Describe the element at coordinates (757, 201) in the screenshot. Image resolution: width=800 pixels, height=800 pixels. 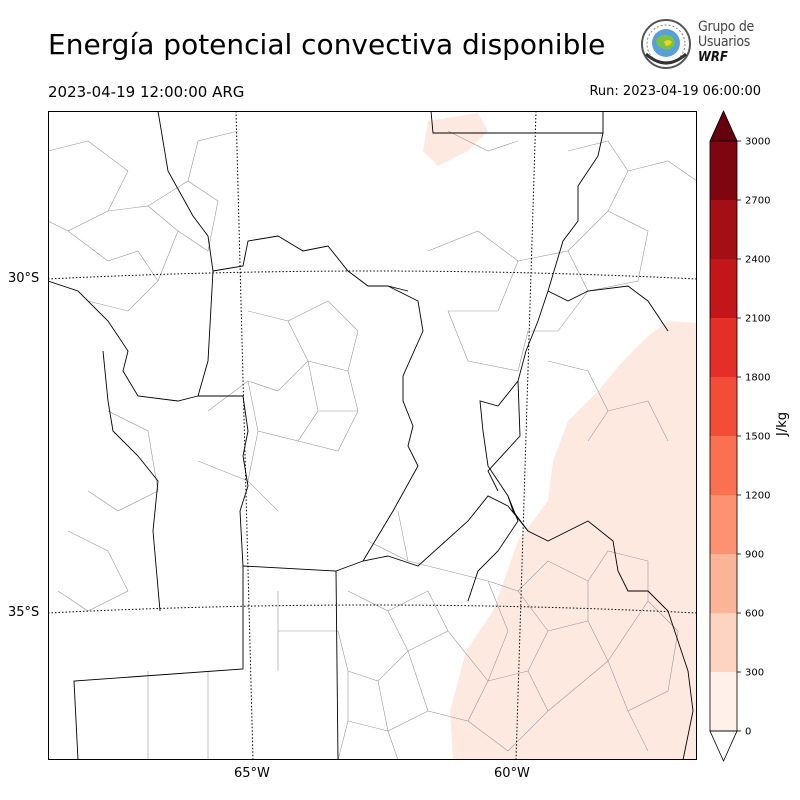
I see `colorbar-tick-label: 2700` at that location.